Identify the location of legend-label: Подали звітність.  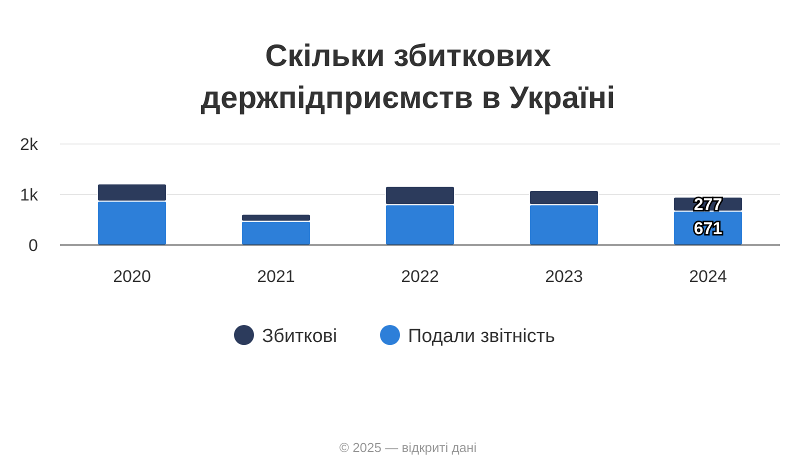
(482, 336).